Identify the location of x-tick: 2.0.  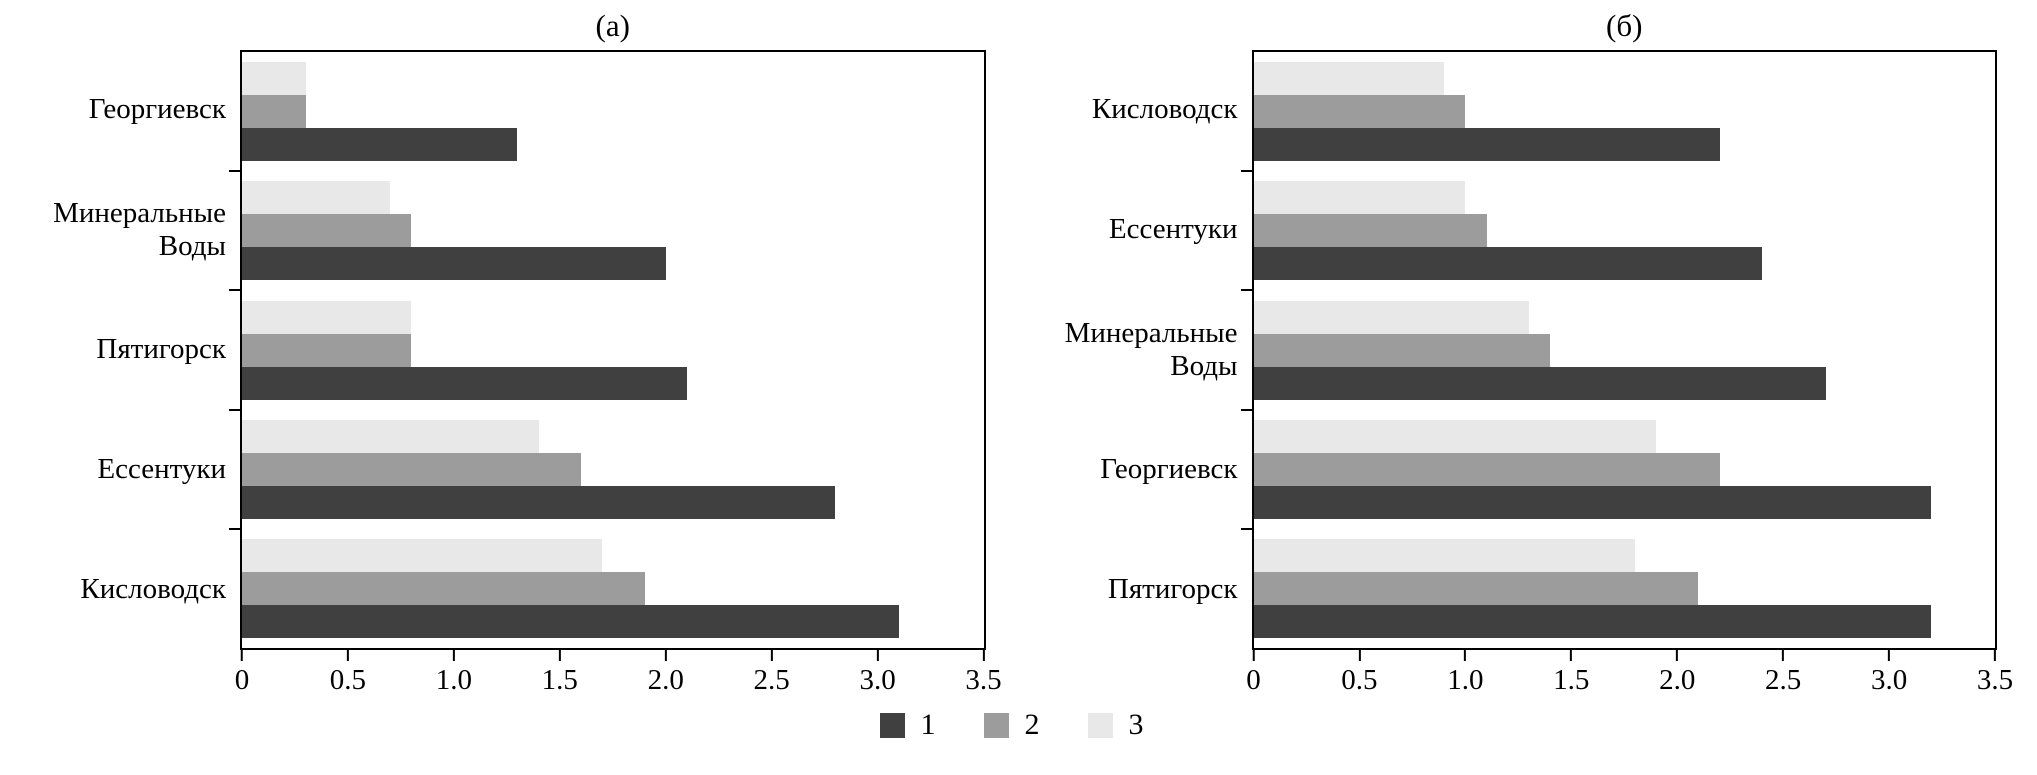
(1677, 673).